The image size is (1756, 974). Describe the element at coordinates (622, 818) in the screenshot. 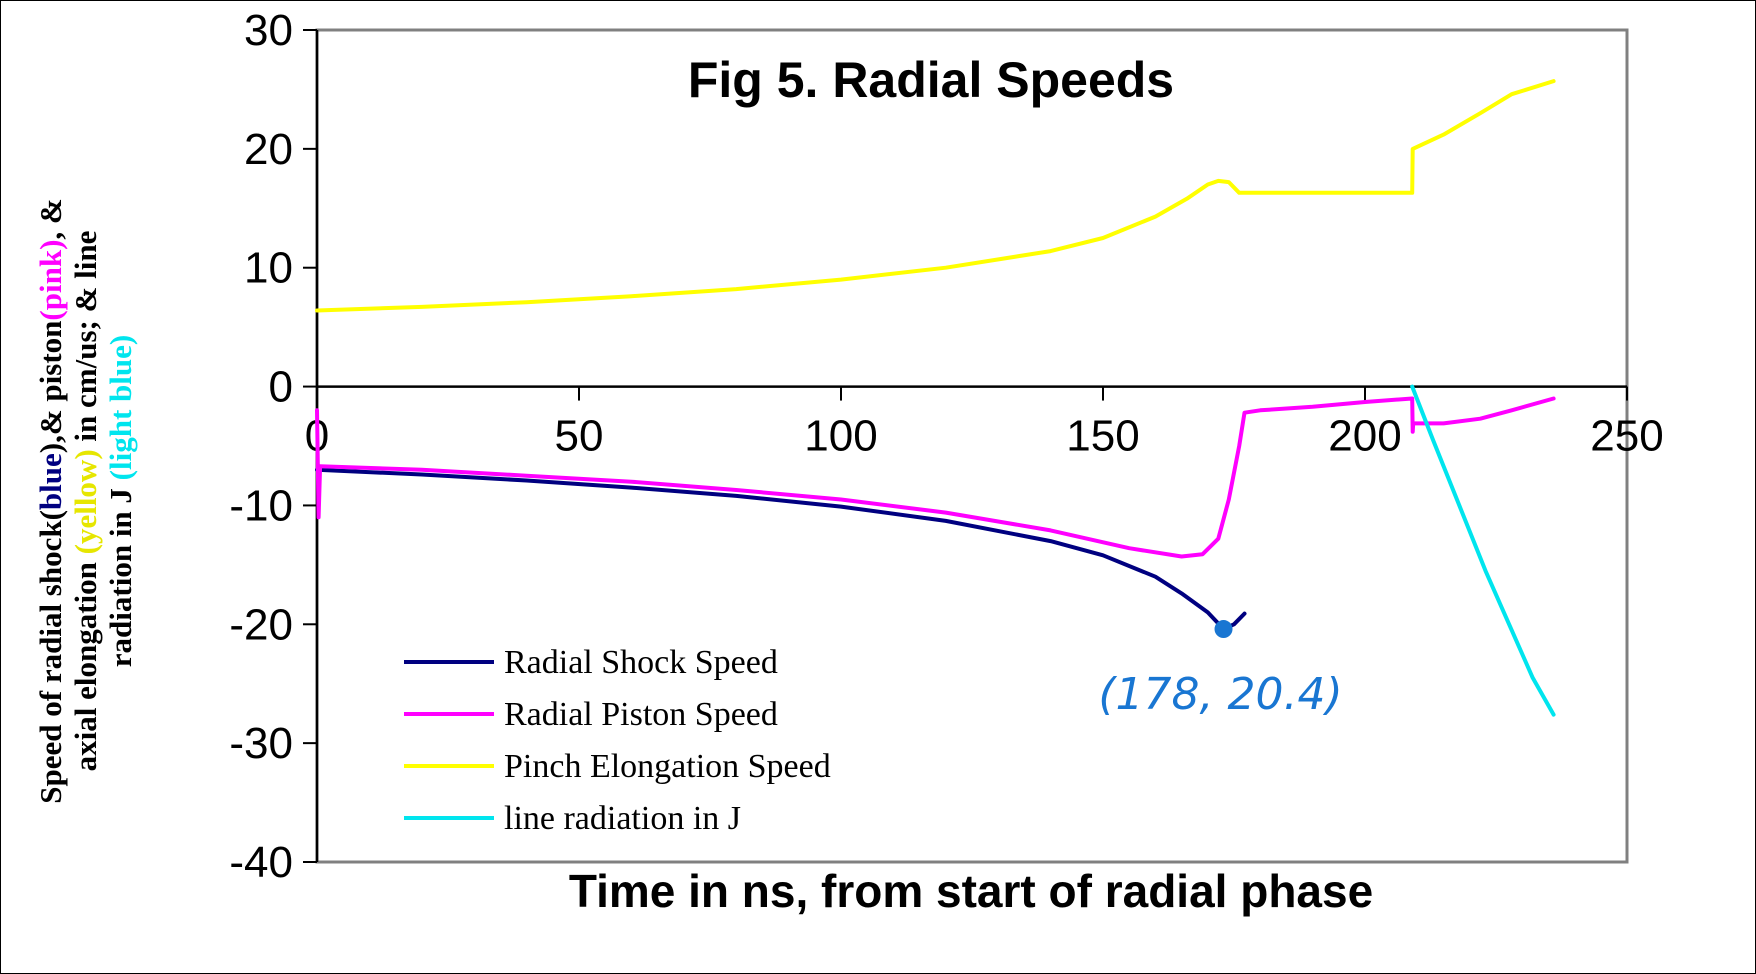

I see `legend-label: line radiation in J` at that location.